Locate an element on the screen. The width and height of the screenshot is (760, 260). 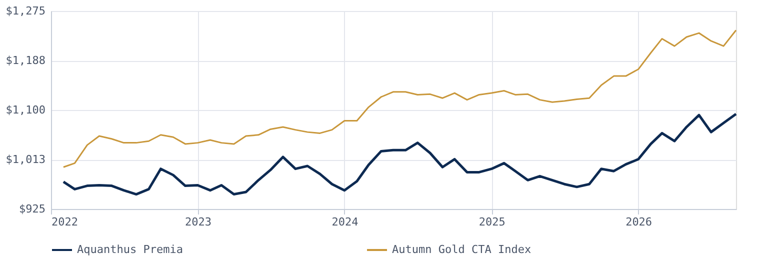
y-tick-label: $1,188 is located at coordinates (26, 60).